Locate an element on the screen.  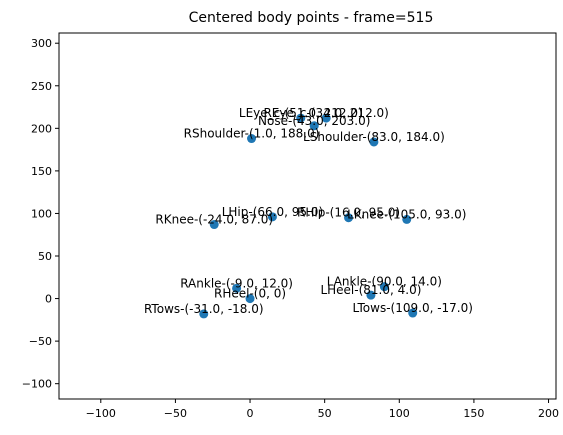
point-label: LKnee-(105.0, 93.0) is located at coordinates (406, 214).